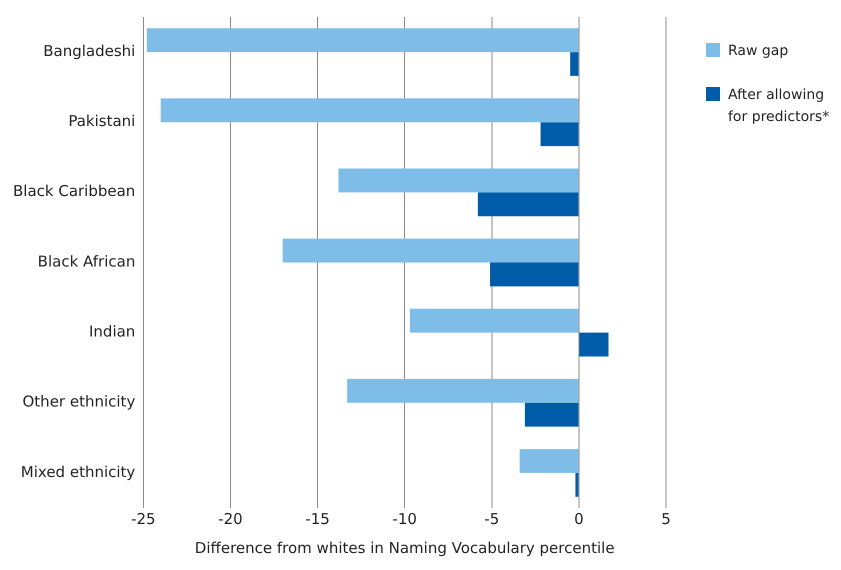  Describe the element at coordinates (87, 261) in the screenshot. I see `y-tick-label: Black African` at that location.